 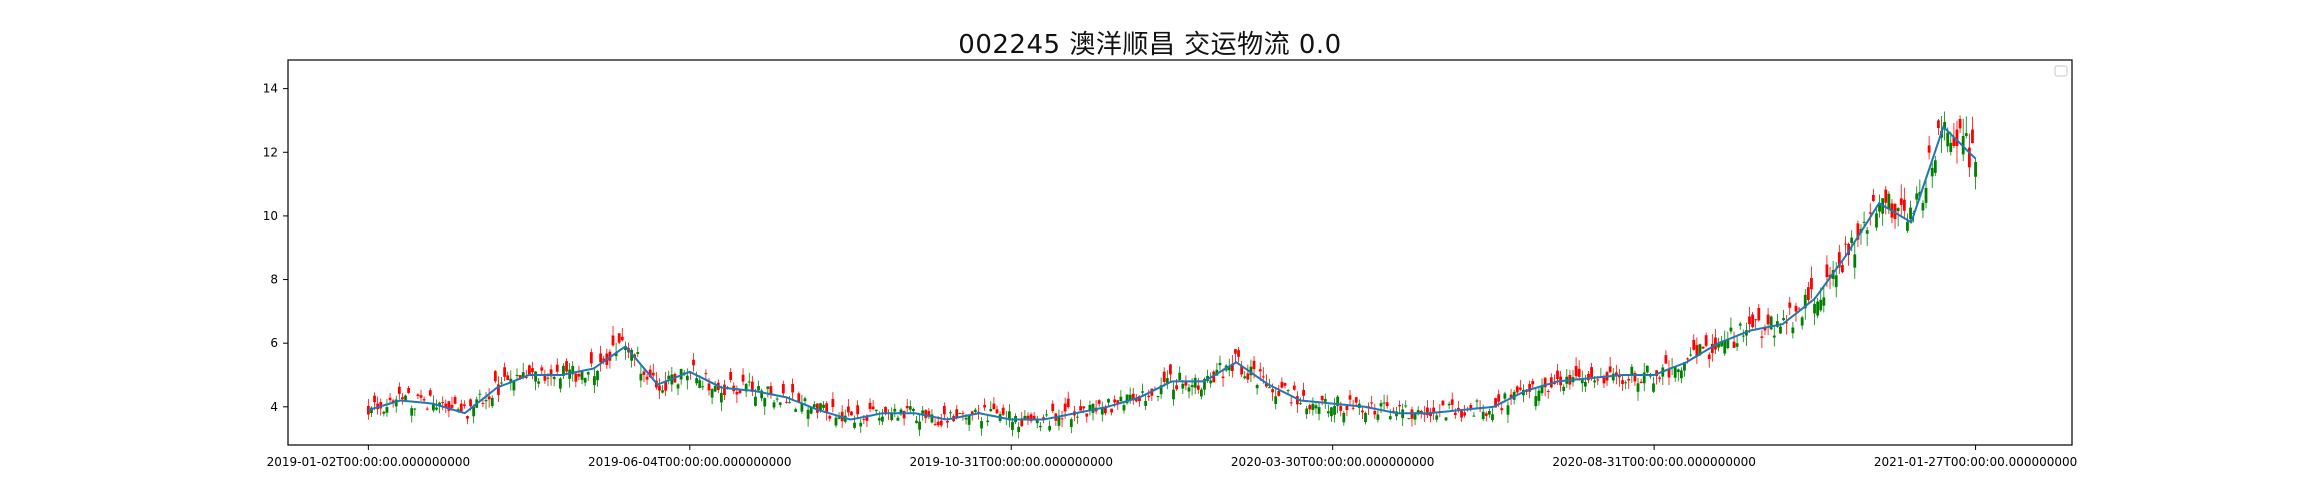 I want to click on chart-title: 002245 澳洋顺昌 交运物流 0.0, so click(x=1150, y=45).